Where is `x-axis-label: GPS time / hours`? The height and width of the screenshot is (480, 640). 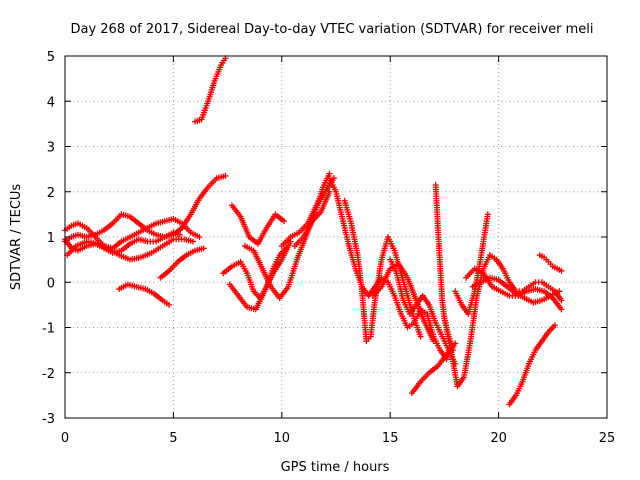
x-axis-label: GPS time / hours is located at coordinates (335, 467).